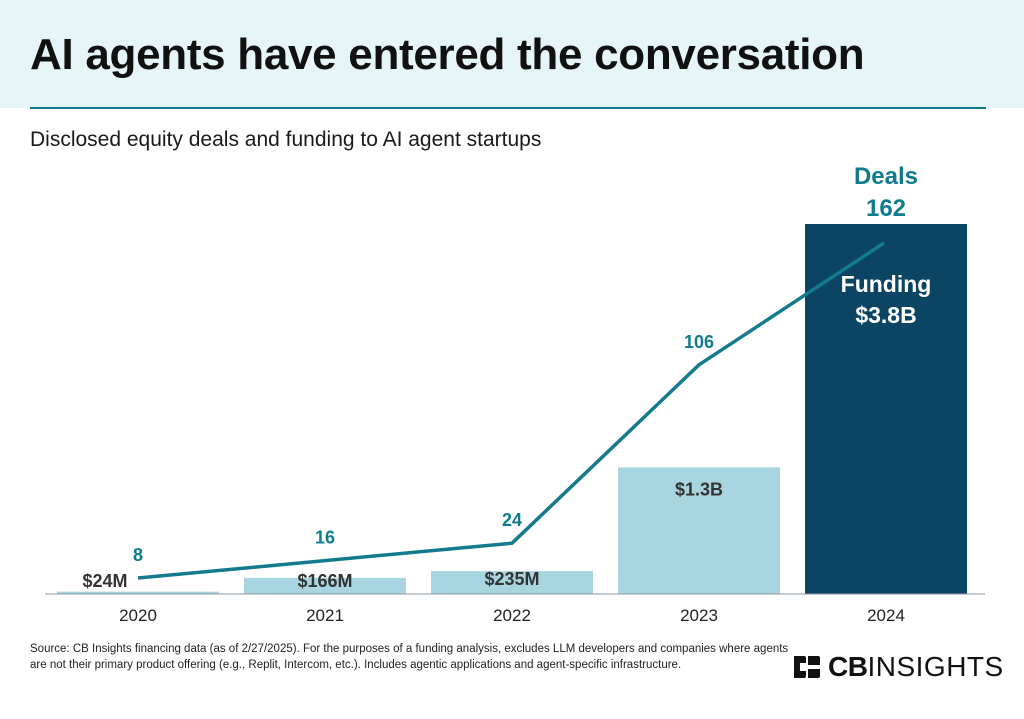 The width and height of the screenshot is (1024, 719). Describe the element at coordinates (508, 108) in the screenshot. I see `title-divider` at that location.